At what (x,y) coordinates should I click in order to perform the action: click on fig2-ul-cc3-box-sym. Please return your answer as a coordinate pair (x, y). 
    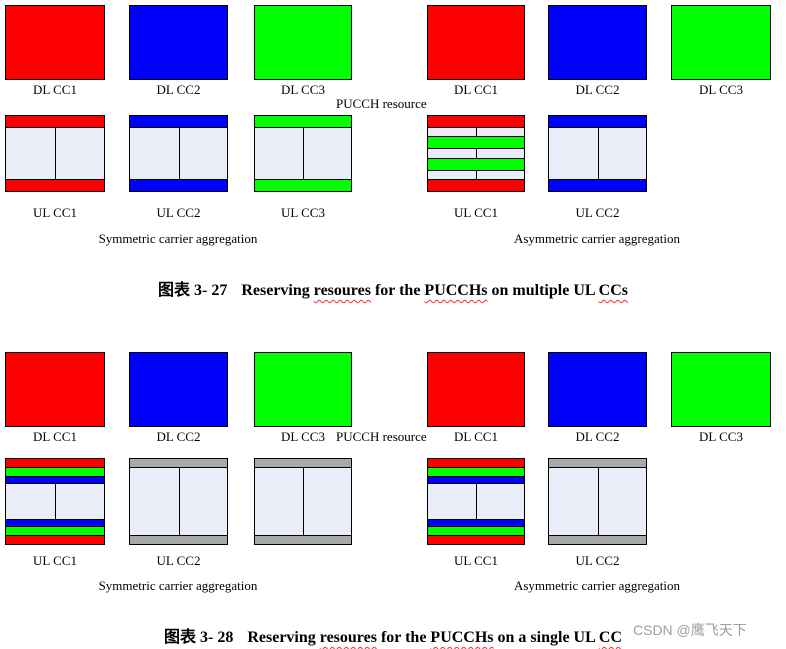
    Looking at the image, I should click on (303, 501).